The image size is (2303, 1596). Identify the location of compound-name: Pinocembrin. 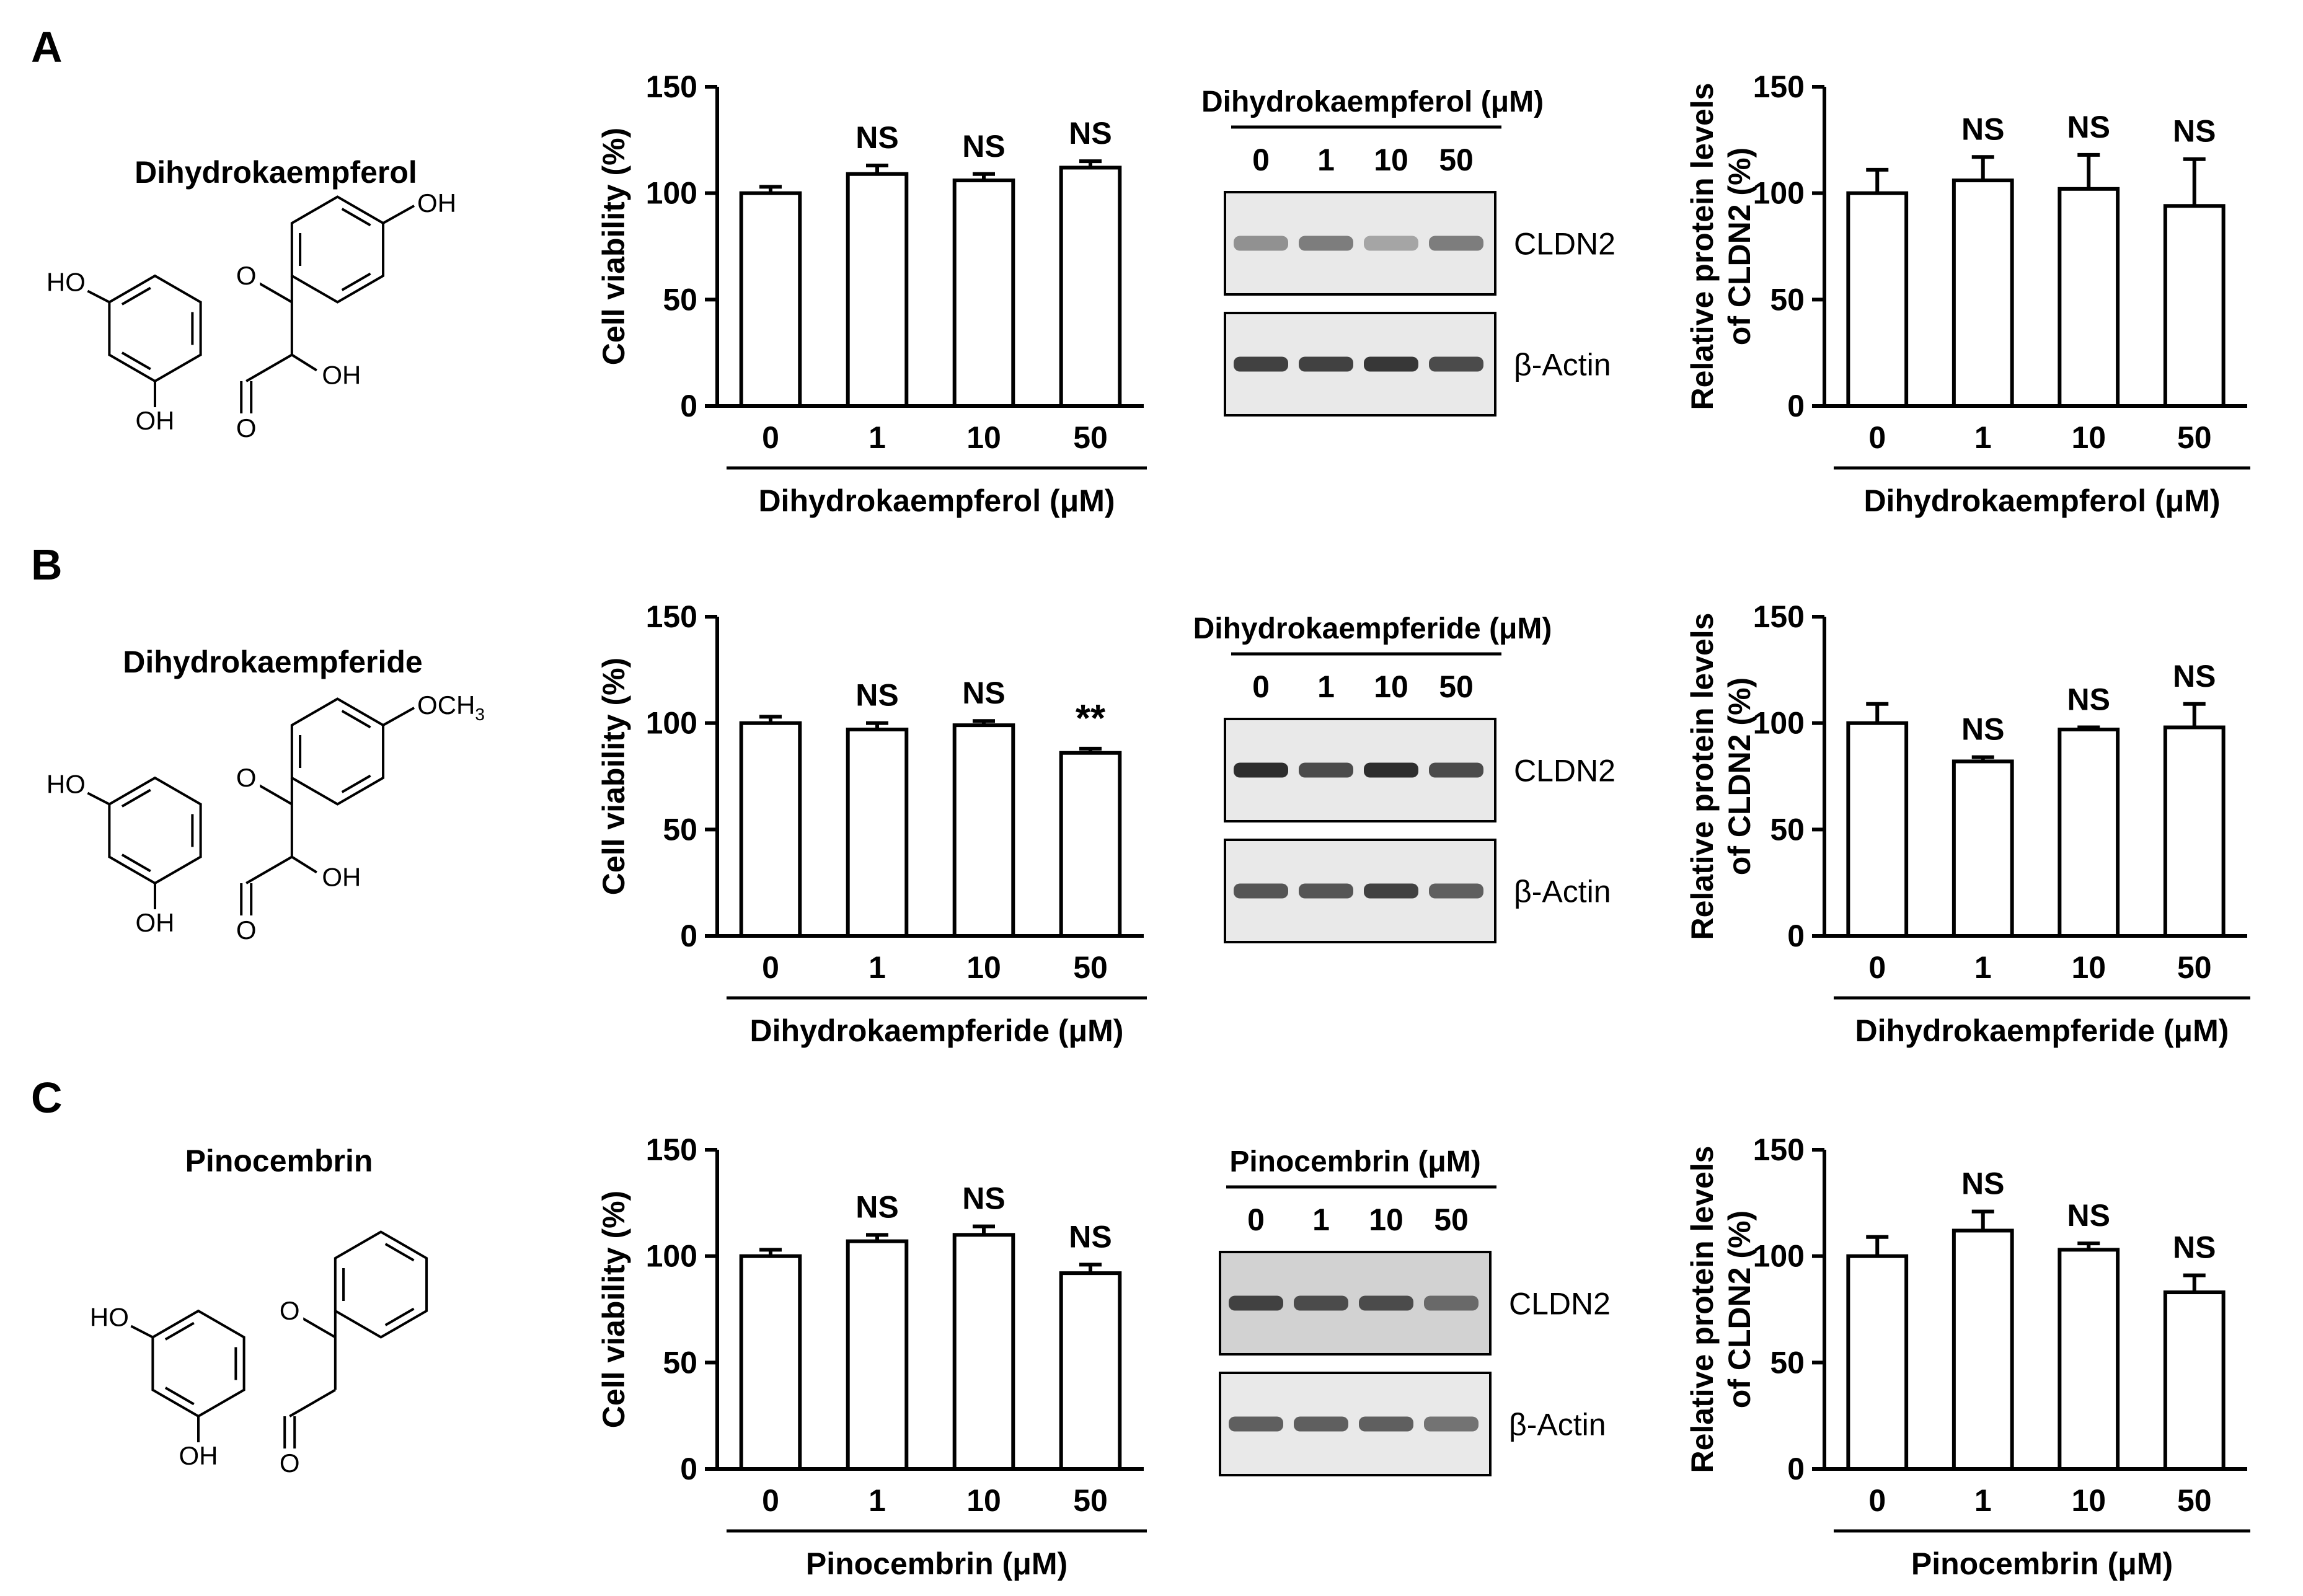
(279, 1161).